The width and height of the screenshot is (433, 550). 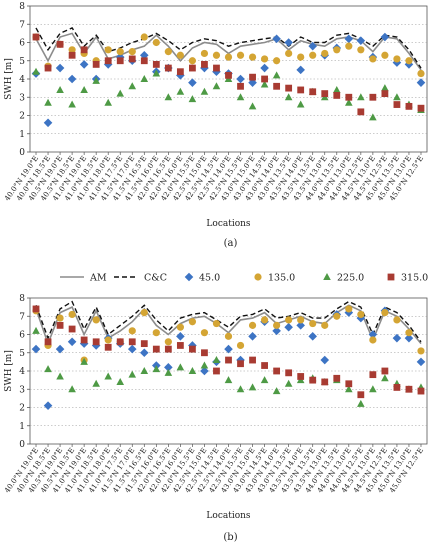 I want to click on y-tick-label: 0, so click(x=22, y=153).